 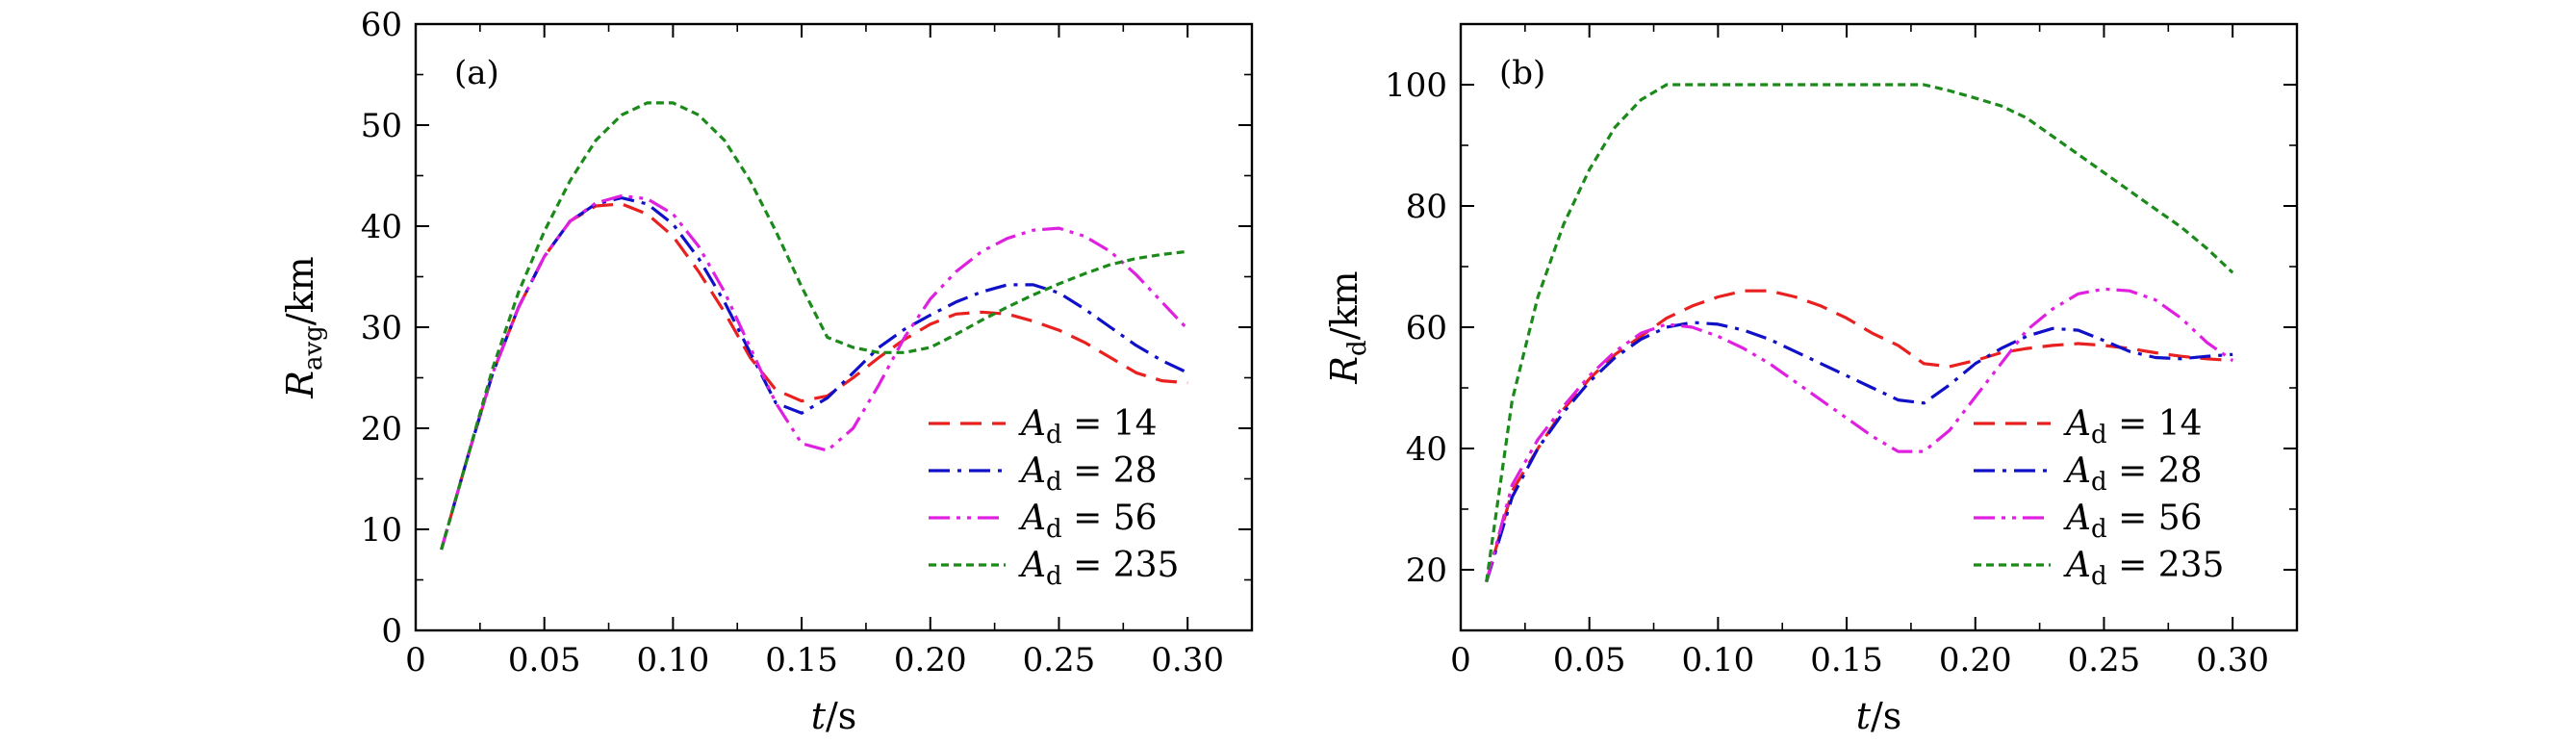 I want to click on y-axis-label-sub: d, so click(x=1357, y=348).